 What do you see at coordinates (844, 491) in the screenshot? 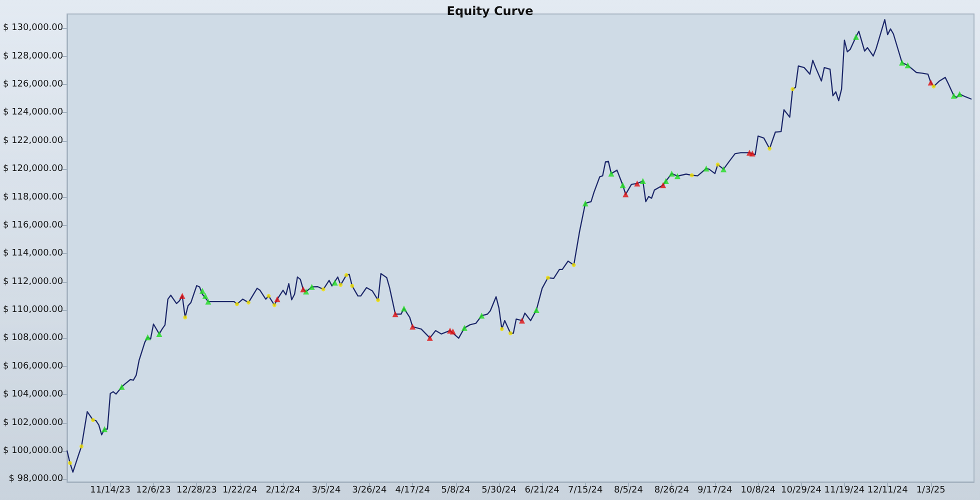
I see `x-tick-label: 11/19/24` at bounding box center [844, 491].